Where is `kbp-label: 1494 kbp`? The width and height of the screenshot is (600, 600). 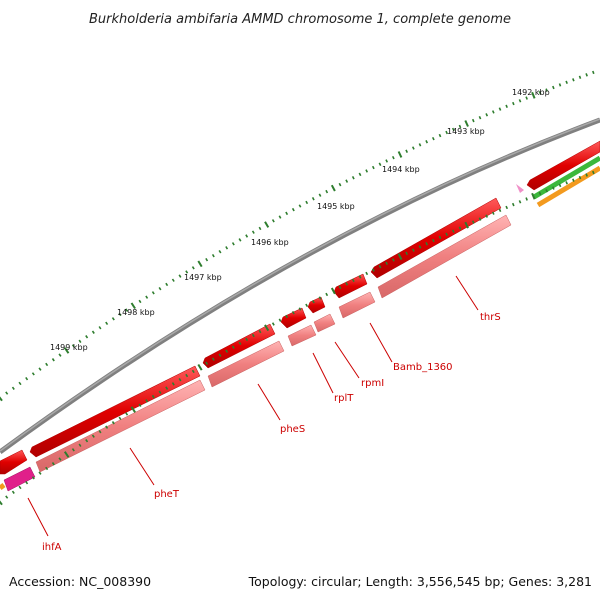
kbp-label: 1494 kbp is located at coordinates (401, 169).